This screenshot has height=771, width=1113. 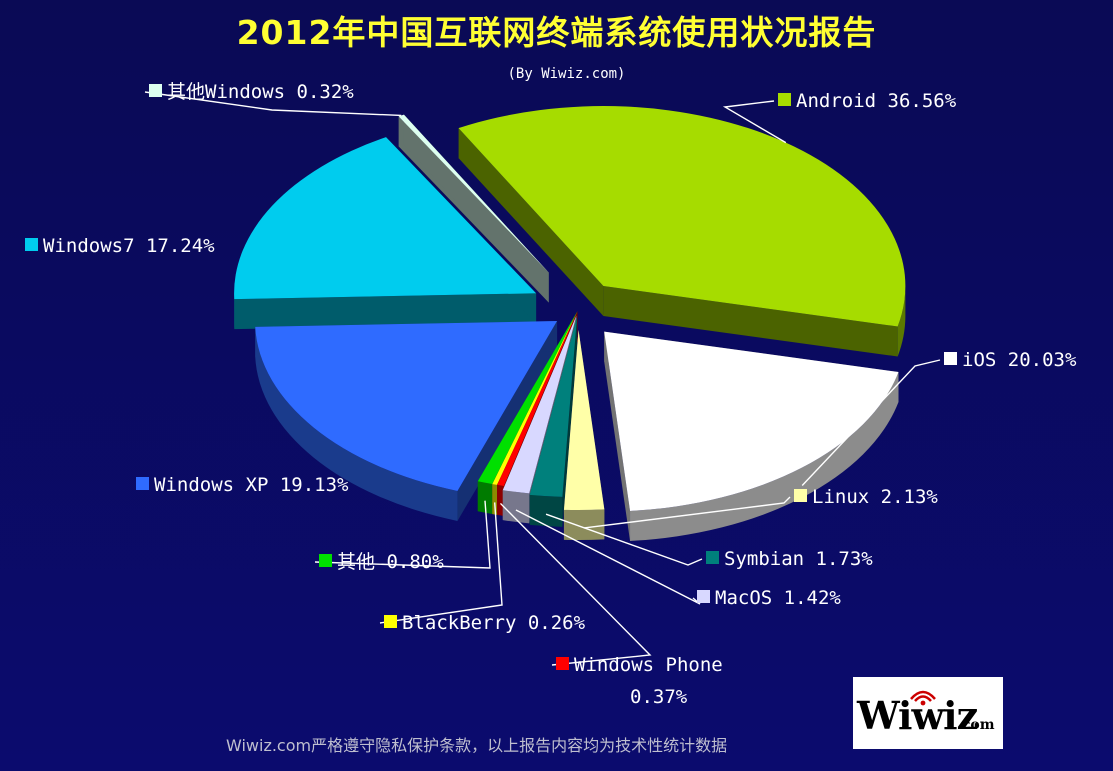 I want to click on data-label-windows7: Windows7 17.24%, so click(x=129, y=246).